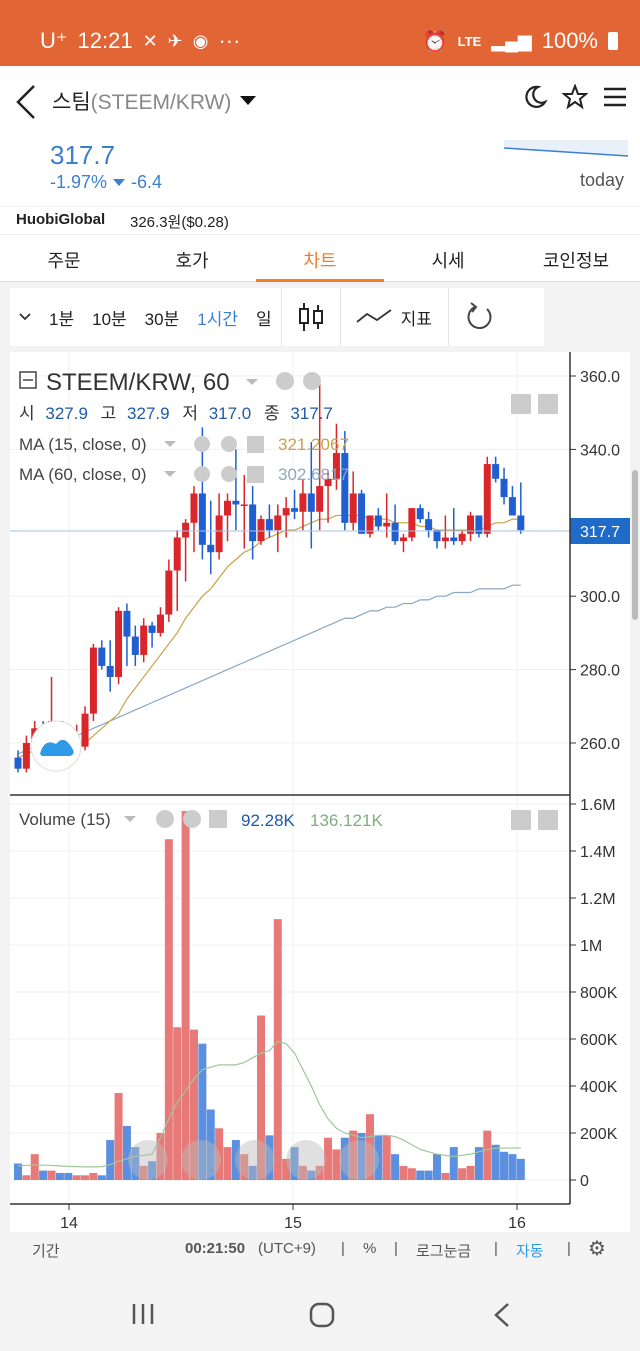 This screenshot has width=640, height=1351. I want to click on interval-30m: 30분, so click(162, 319).